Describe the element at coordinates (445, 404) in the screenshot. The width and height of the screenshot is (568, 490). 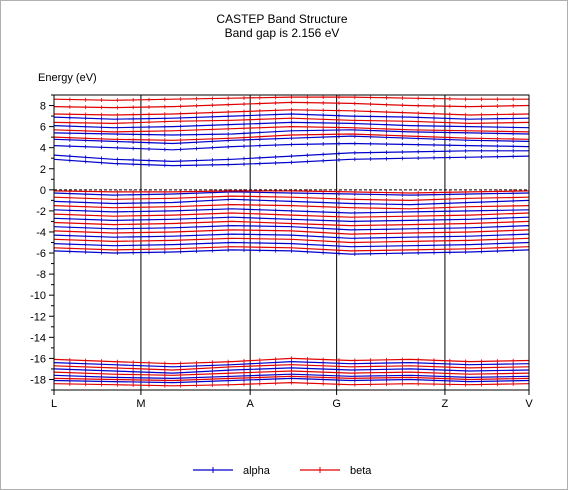
I see `x-tick-label: Z` at that location.